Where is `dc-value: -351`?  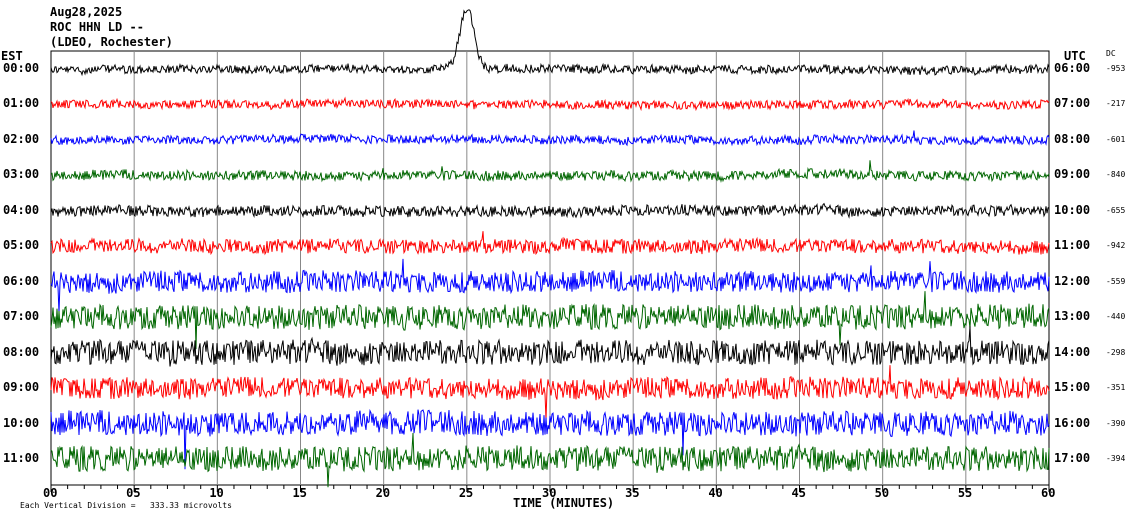 dc-value: -351 is located at coordinates (1116, 388).